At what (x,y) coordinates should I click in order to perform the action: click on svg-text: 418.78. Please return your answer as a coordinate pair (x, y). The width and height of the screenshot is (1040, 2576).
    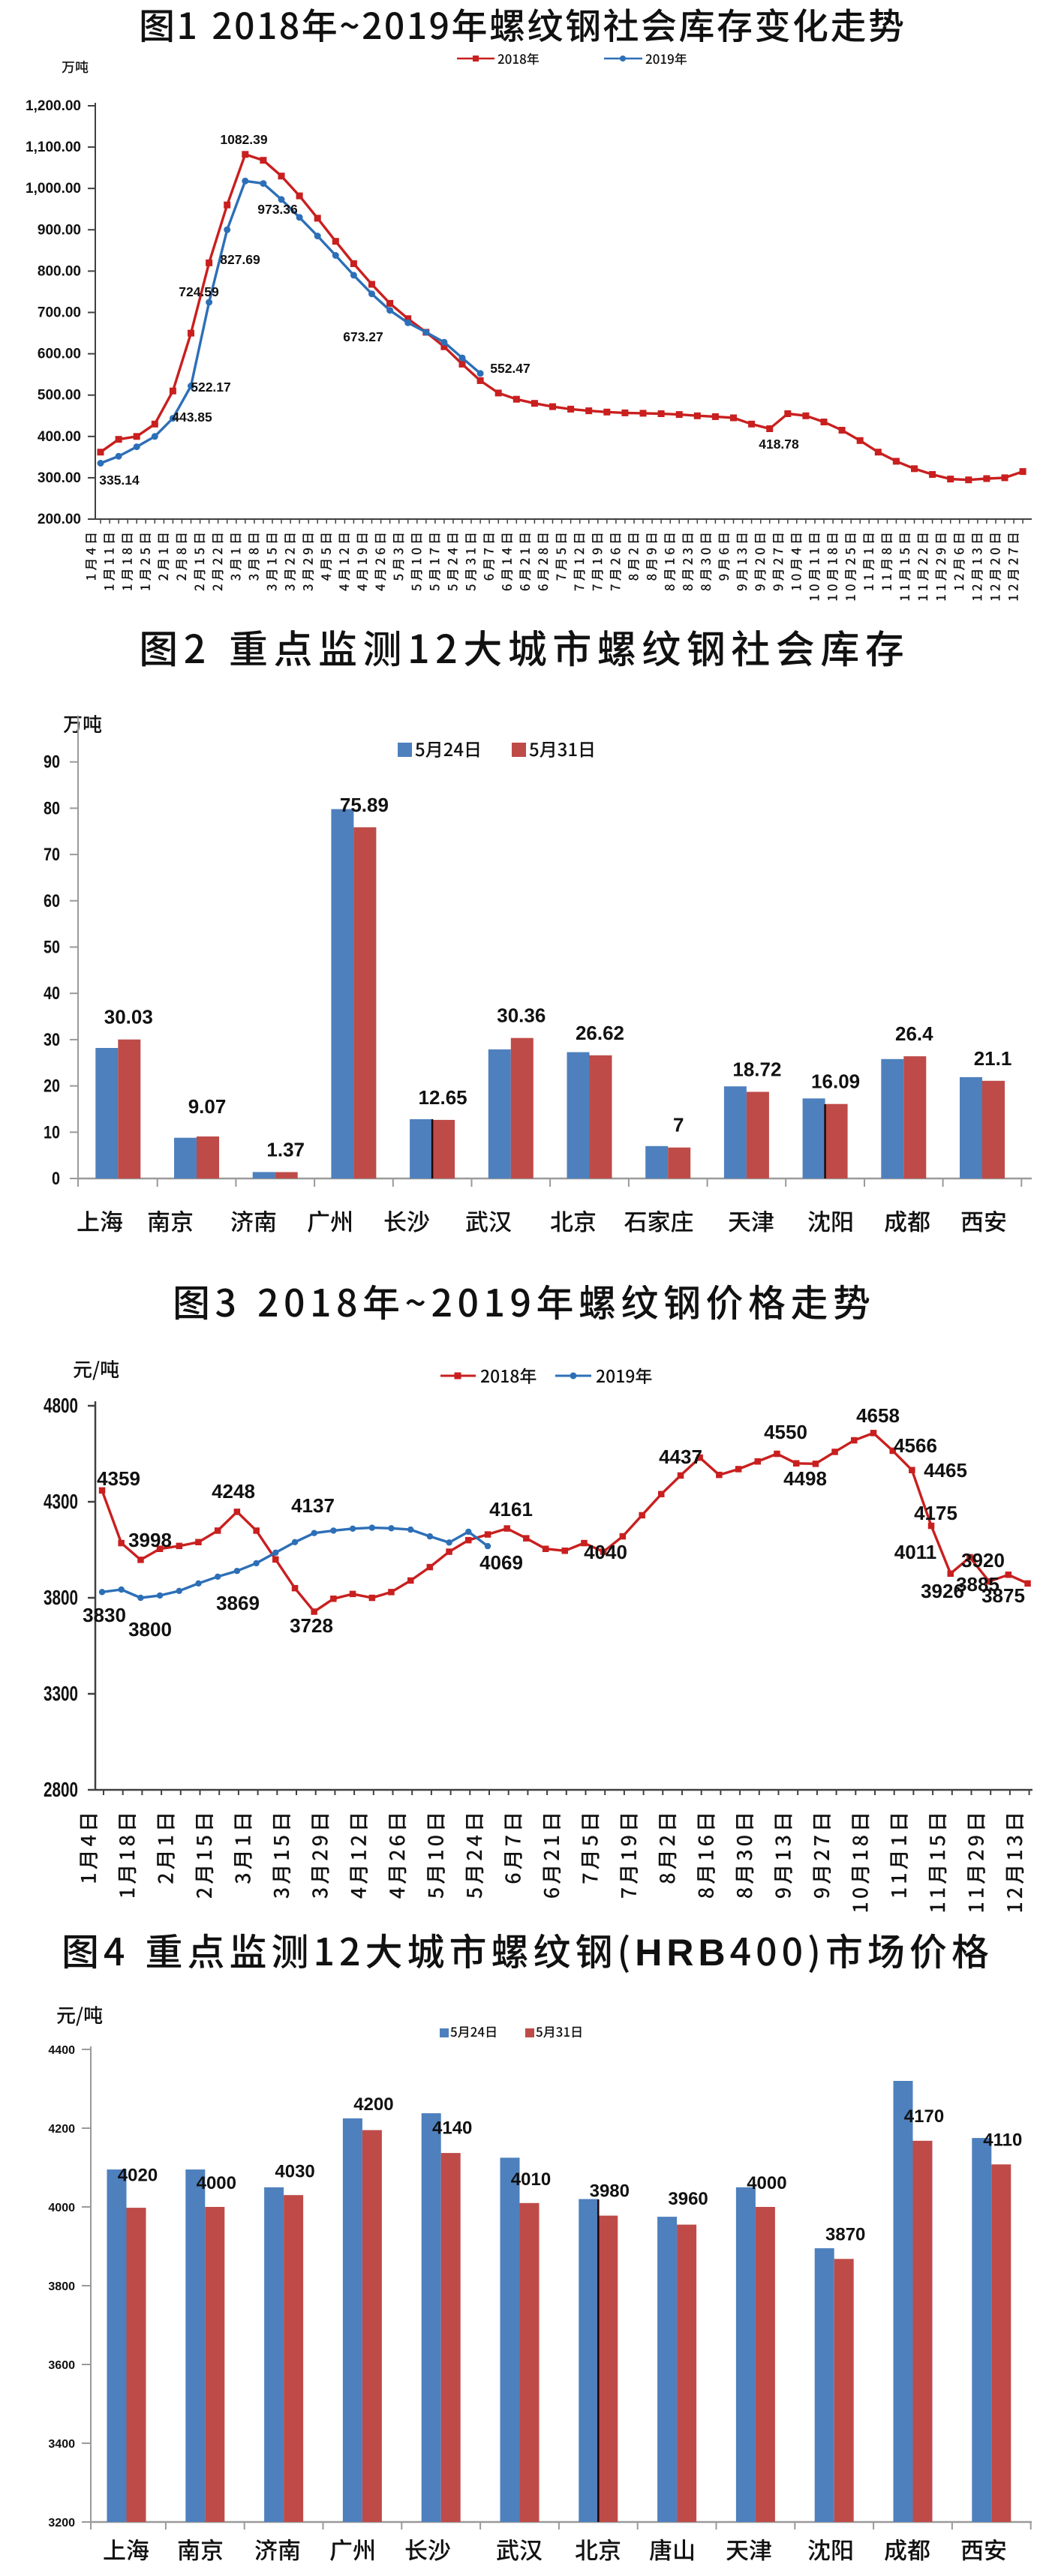
    Looking at the image, I should click on (779, 444).